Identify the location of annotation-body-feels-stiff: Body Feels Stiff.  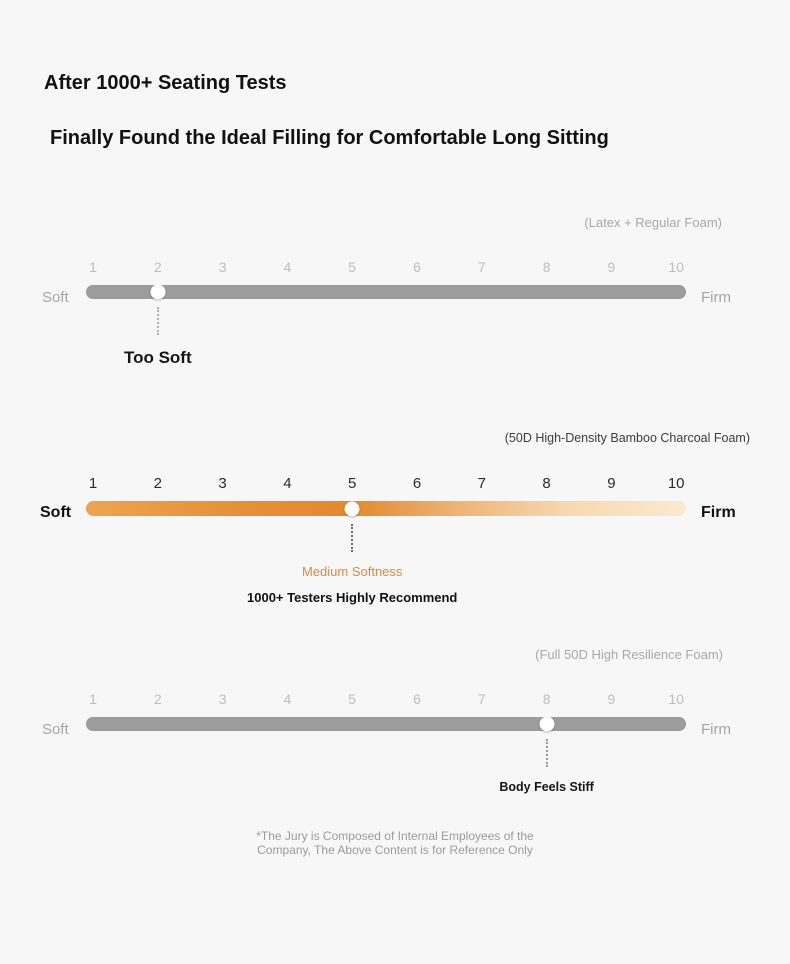
(546, 787).